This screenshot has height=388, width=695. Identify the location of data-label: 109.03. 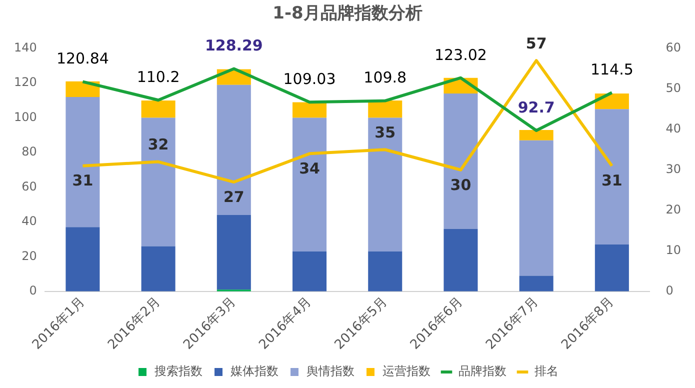
(309, 79).